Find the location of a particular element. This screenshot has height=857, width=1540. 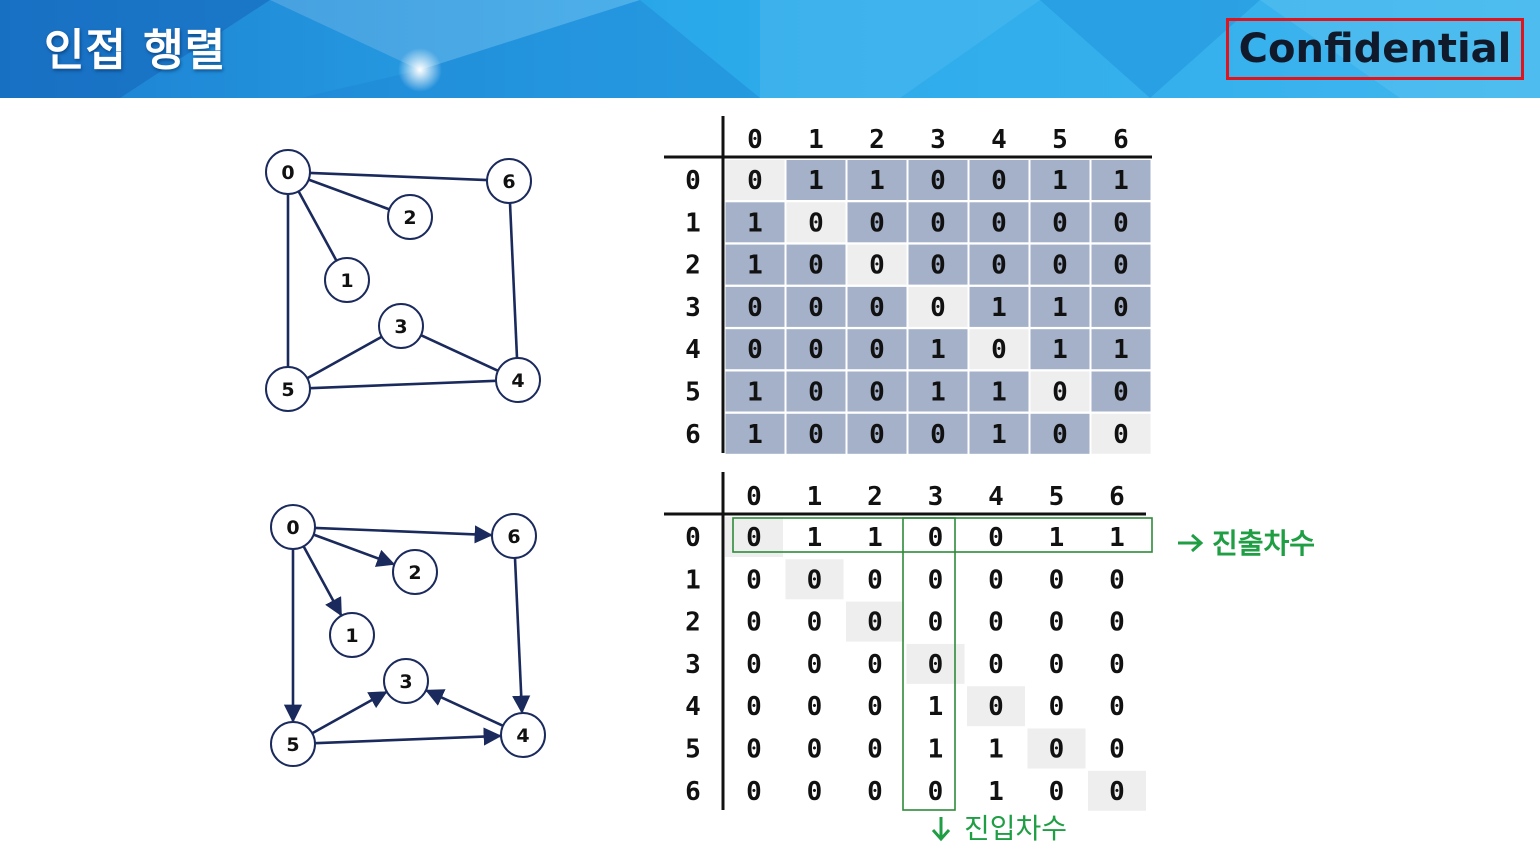

undirected-cell-4-0: 0 is located at coordinates (755, 350).